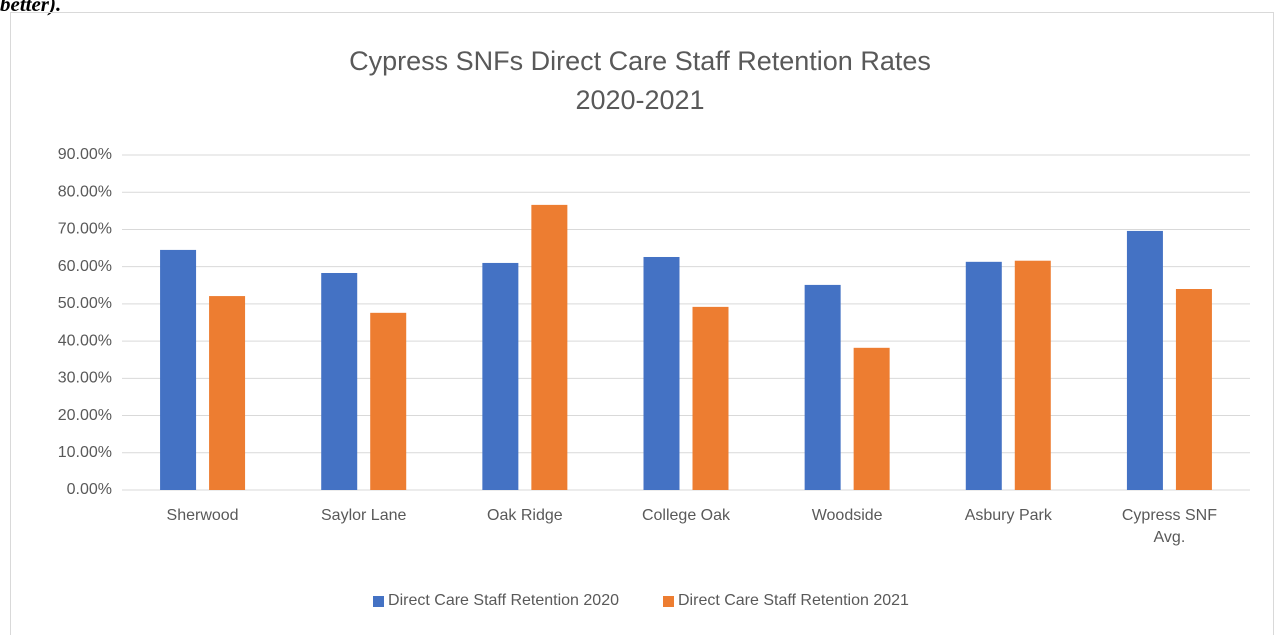 The image size is (1282, 635). Describe the element at coordinates (1008, 515) in the screenshot. I see `x-tick-label: Asbury Park` at that location.